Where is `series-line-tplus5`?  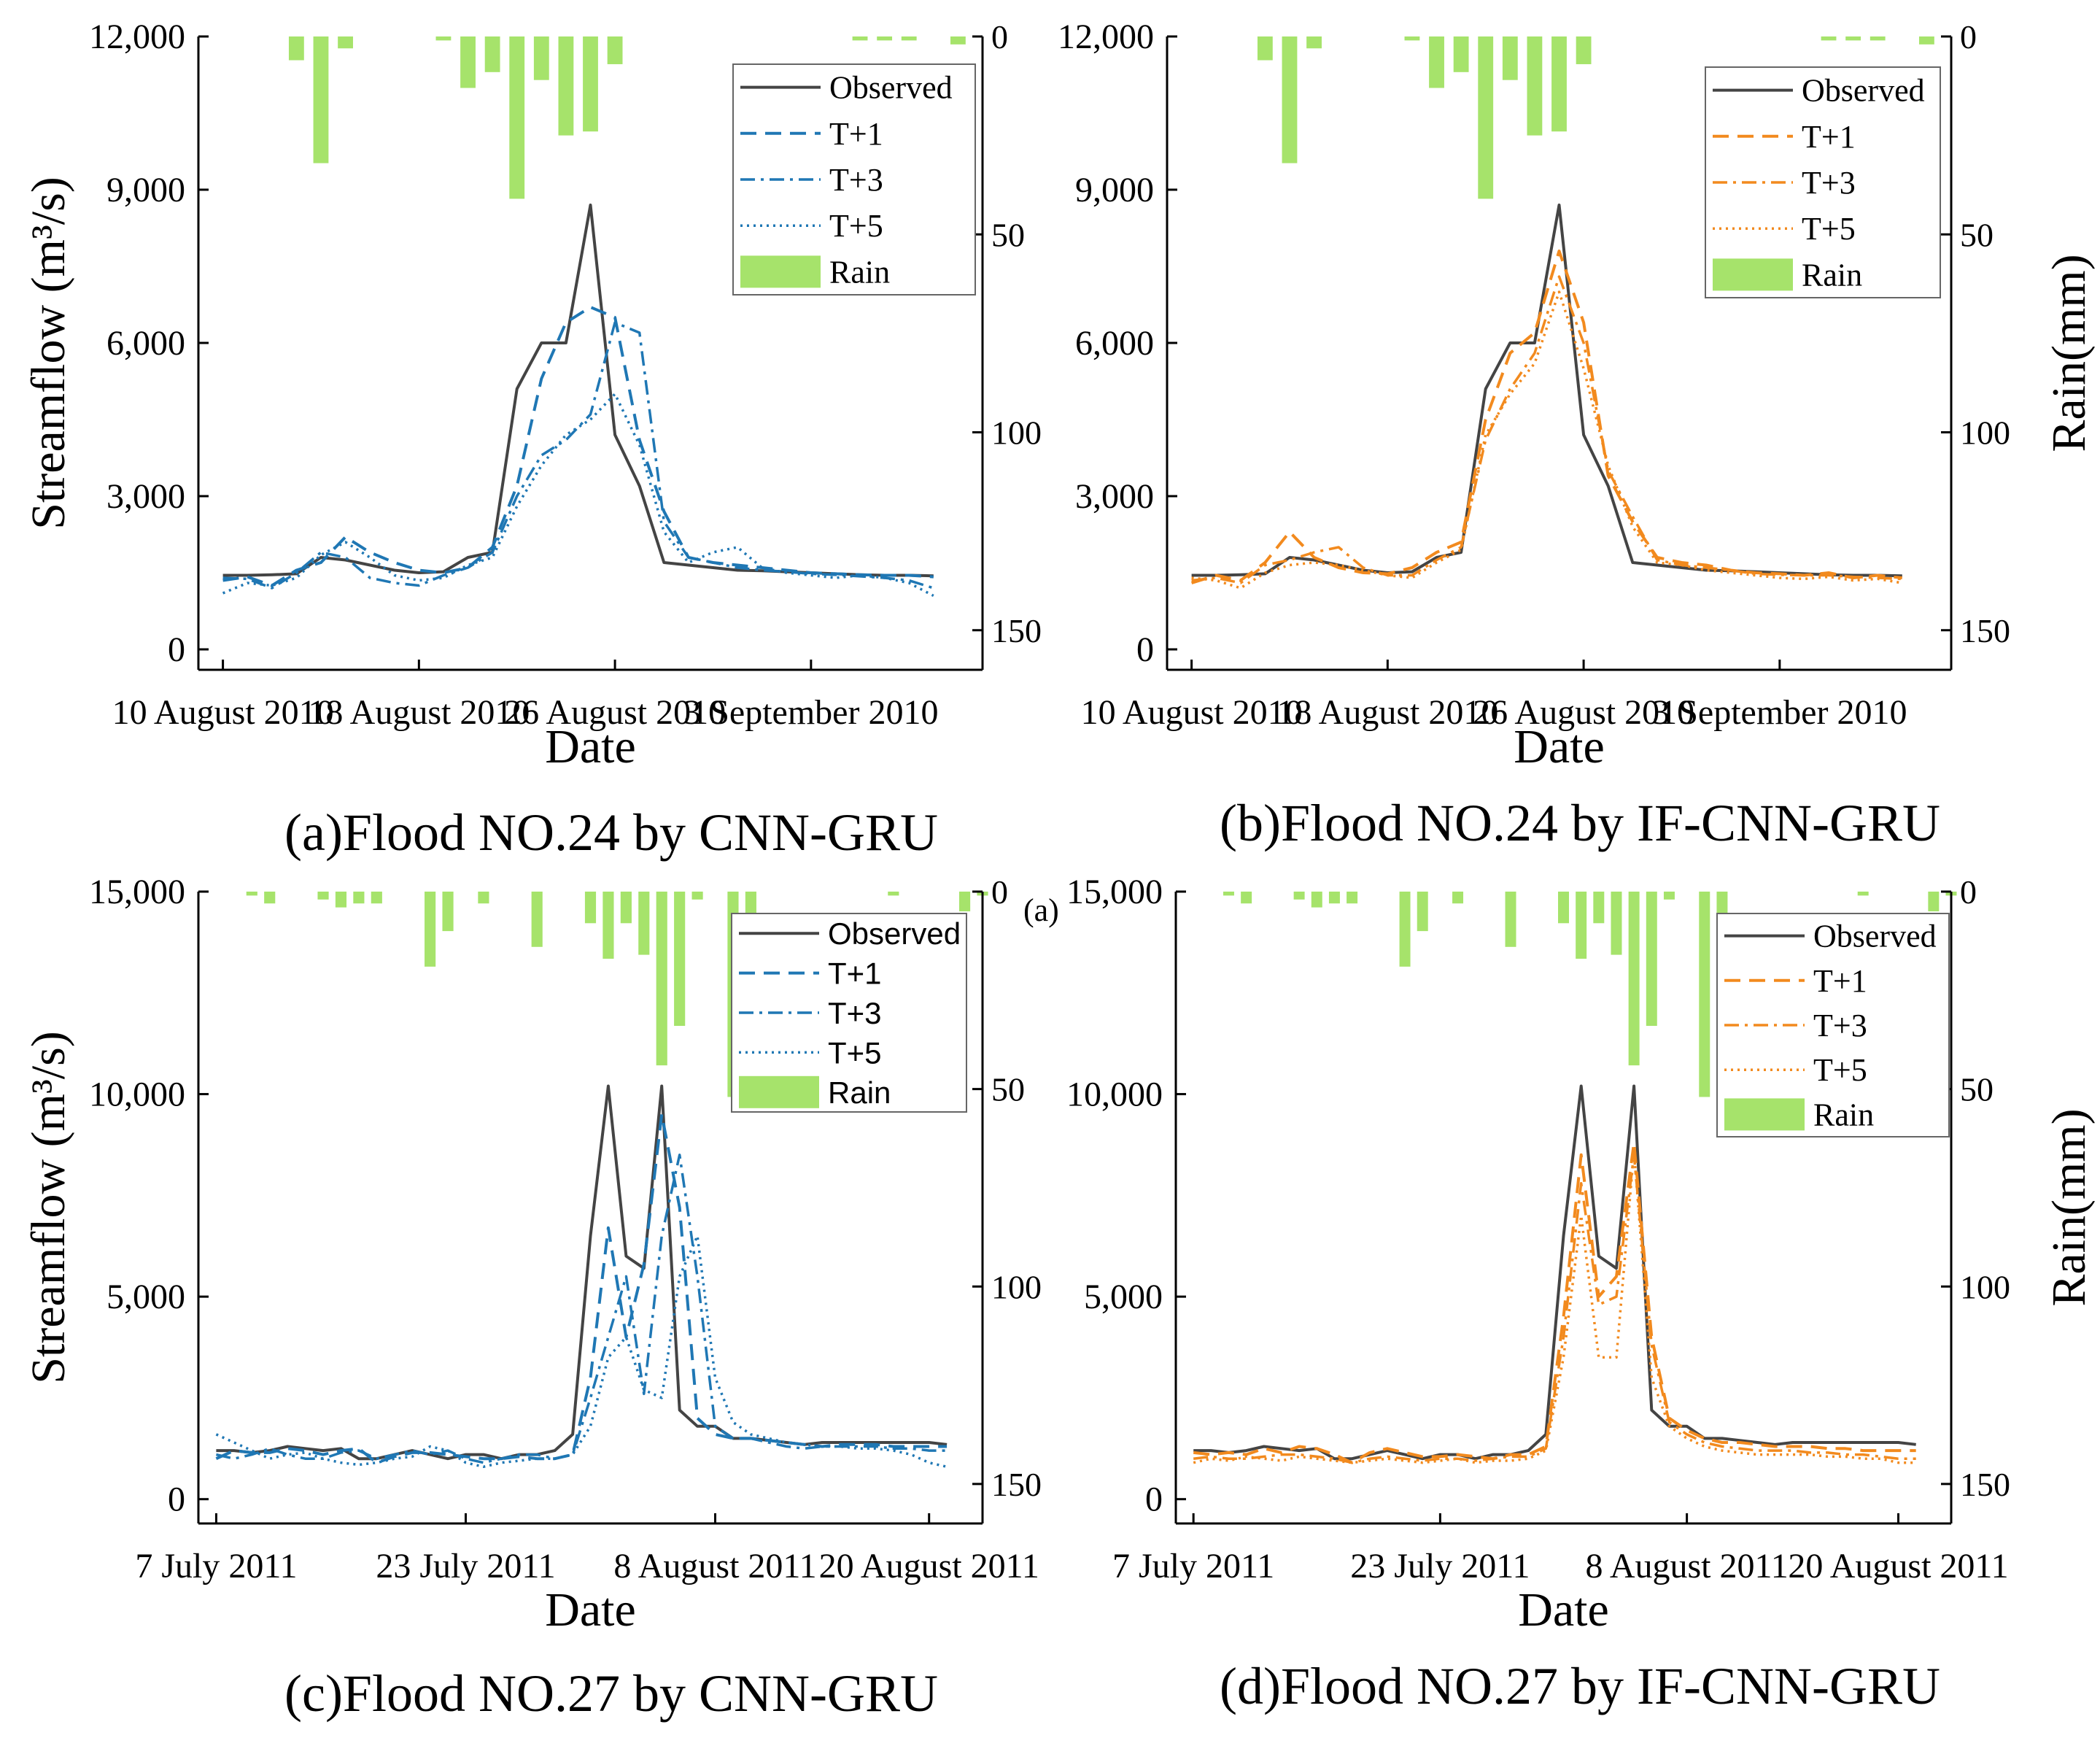
series-line-tplus5 is located at coordinates (1554, 1306).